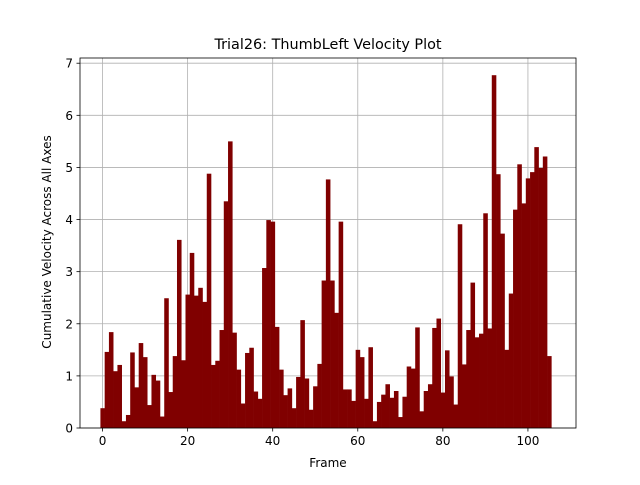 This screenshot has height=485, width=640. I want to click on x-tick-label: 40, so click(272, 441).